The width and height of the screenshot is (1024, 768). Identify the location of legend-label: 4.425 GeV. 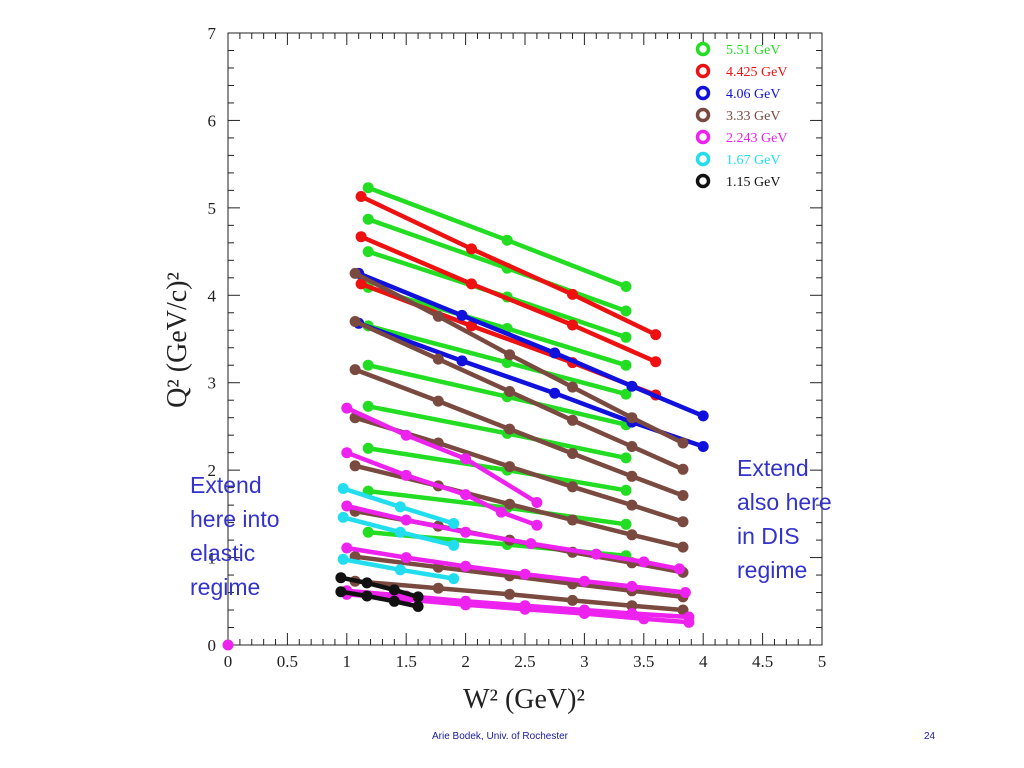
(756, 72).